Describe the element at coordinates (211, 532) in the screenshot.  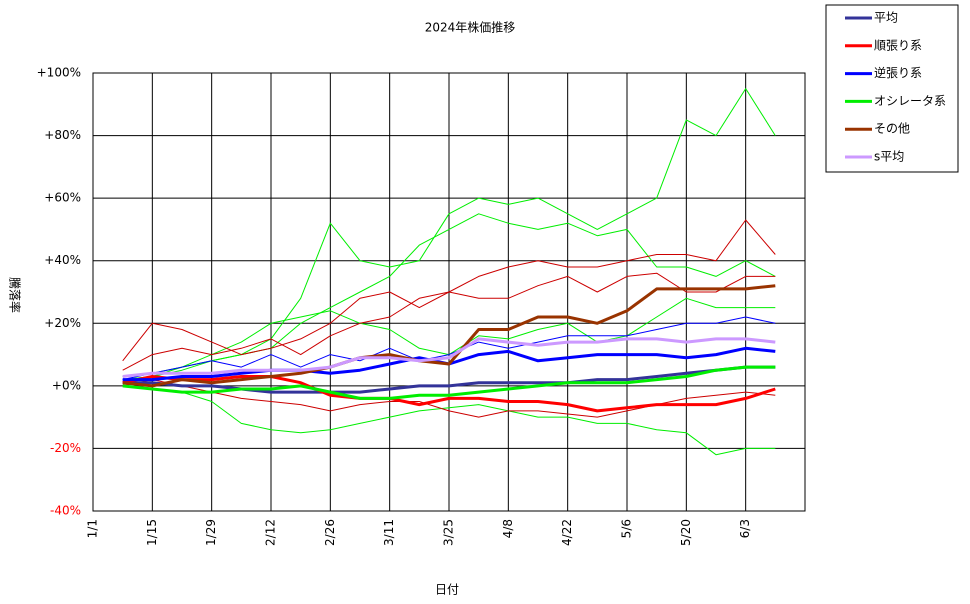
I see `x-tick-label: 1/29` at that location.